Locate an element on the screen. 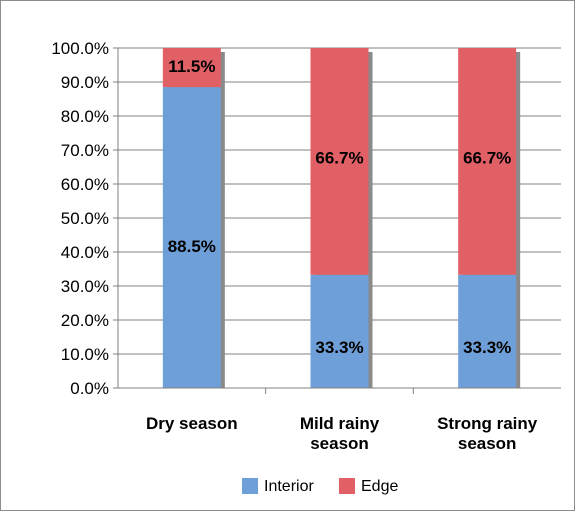  y-tick-label: 40.0% is located at coordinates (85, 252).